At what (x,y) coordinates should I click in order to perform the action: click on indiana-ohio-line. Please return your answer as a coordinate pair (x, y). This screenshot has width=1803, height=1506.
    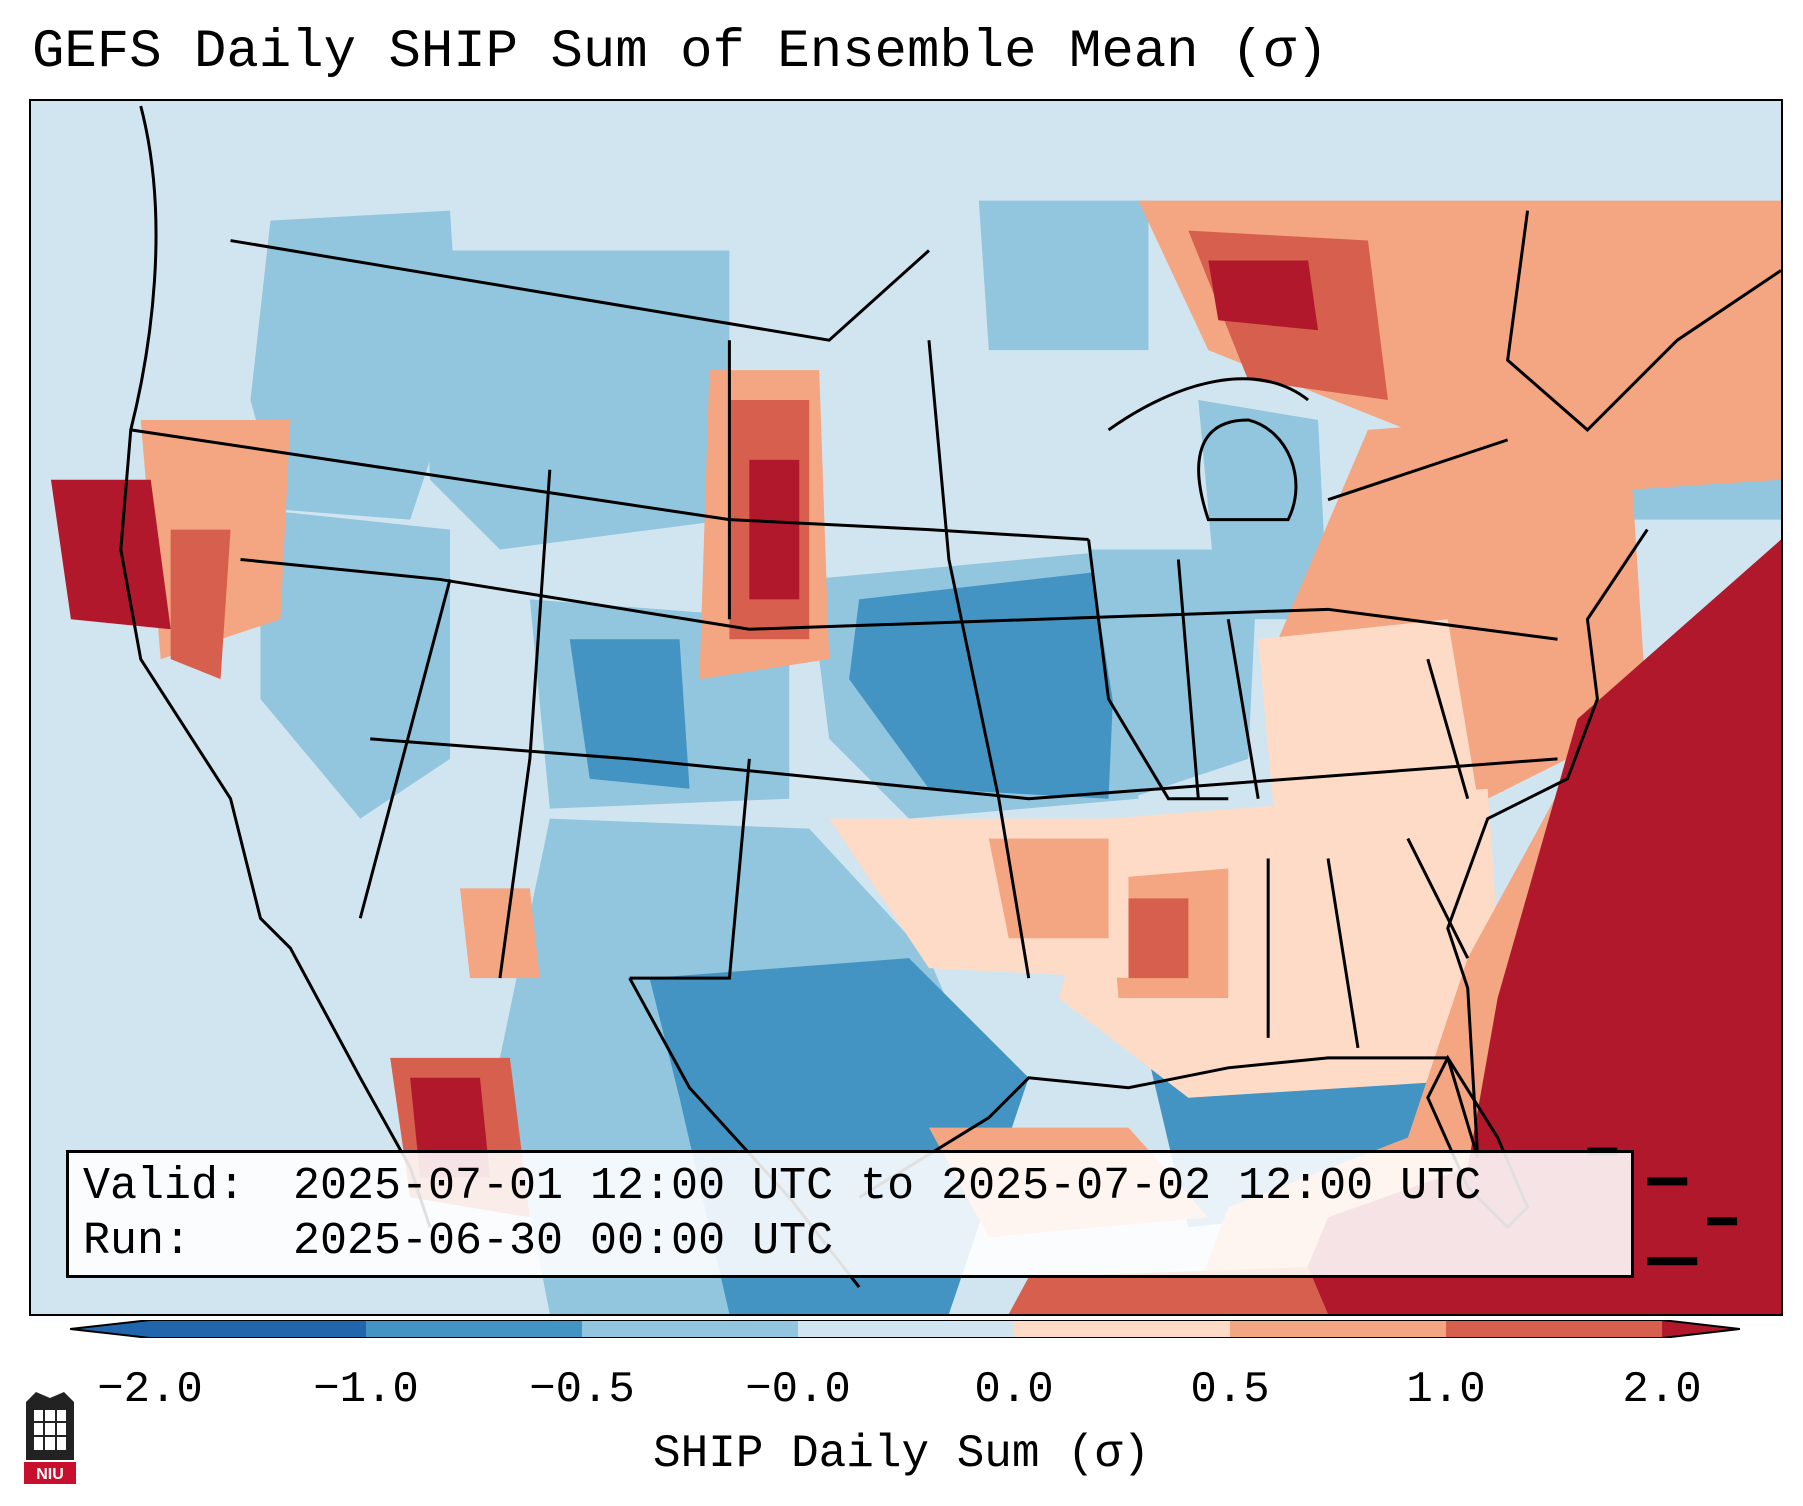
    Looking at the image, I should click on (1243, 709).